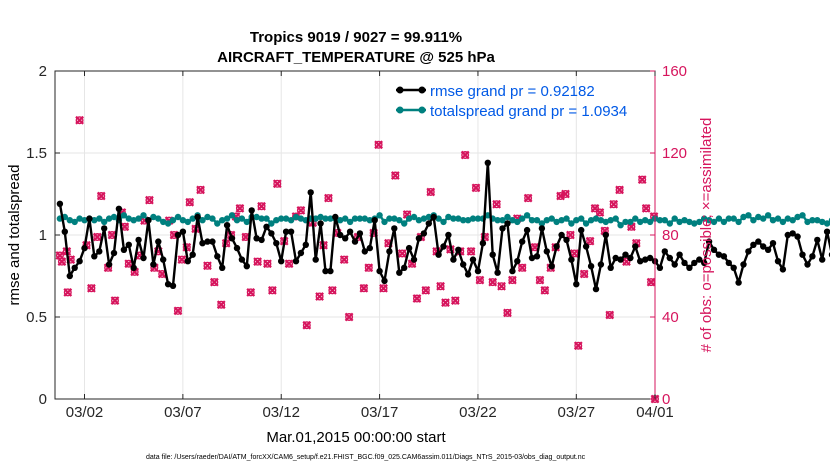 The image size is (830, 470). I want to click on y-tick-label-left: 1.5, so click(36, 153).